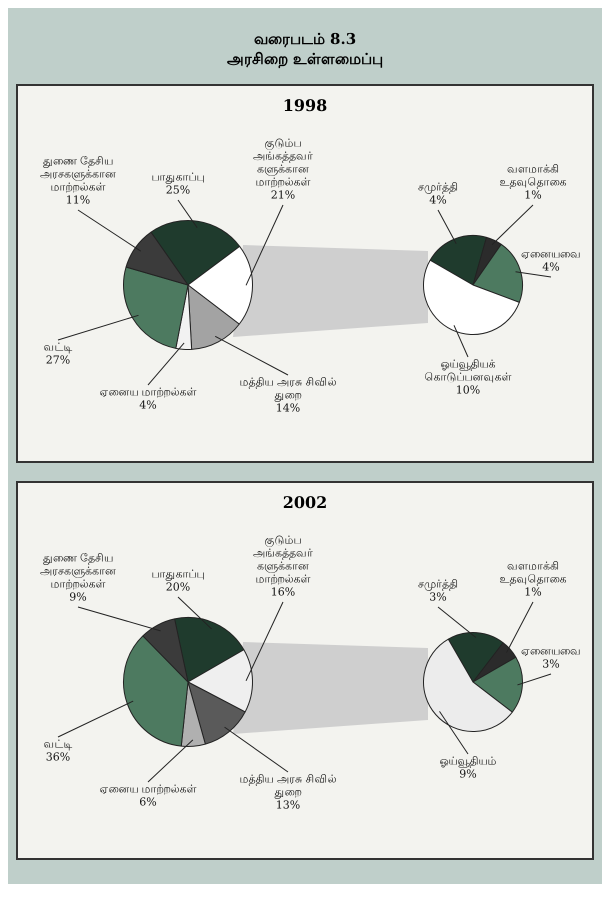  I want to click on chart-title: 1998, so click(305, 105).